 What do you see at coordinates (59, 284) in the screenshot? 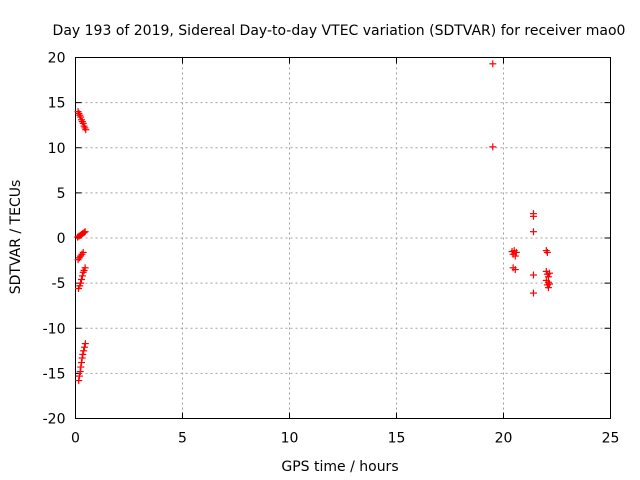
I see `y-tick-label: -5` at bounding box center [59, 284].